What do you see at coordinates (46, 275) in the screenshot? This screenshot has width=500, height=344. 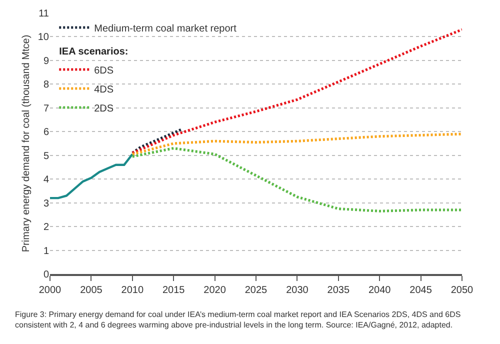 I see `y-tick-label: 0` at bounding box center [46, 275].